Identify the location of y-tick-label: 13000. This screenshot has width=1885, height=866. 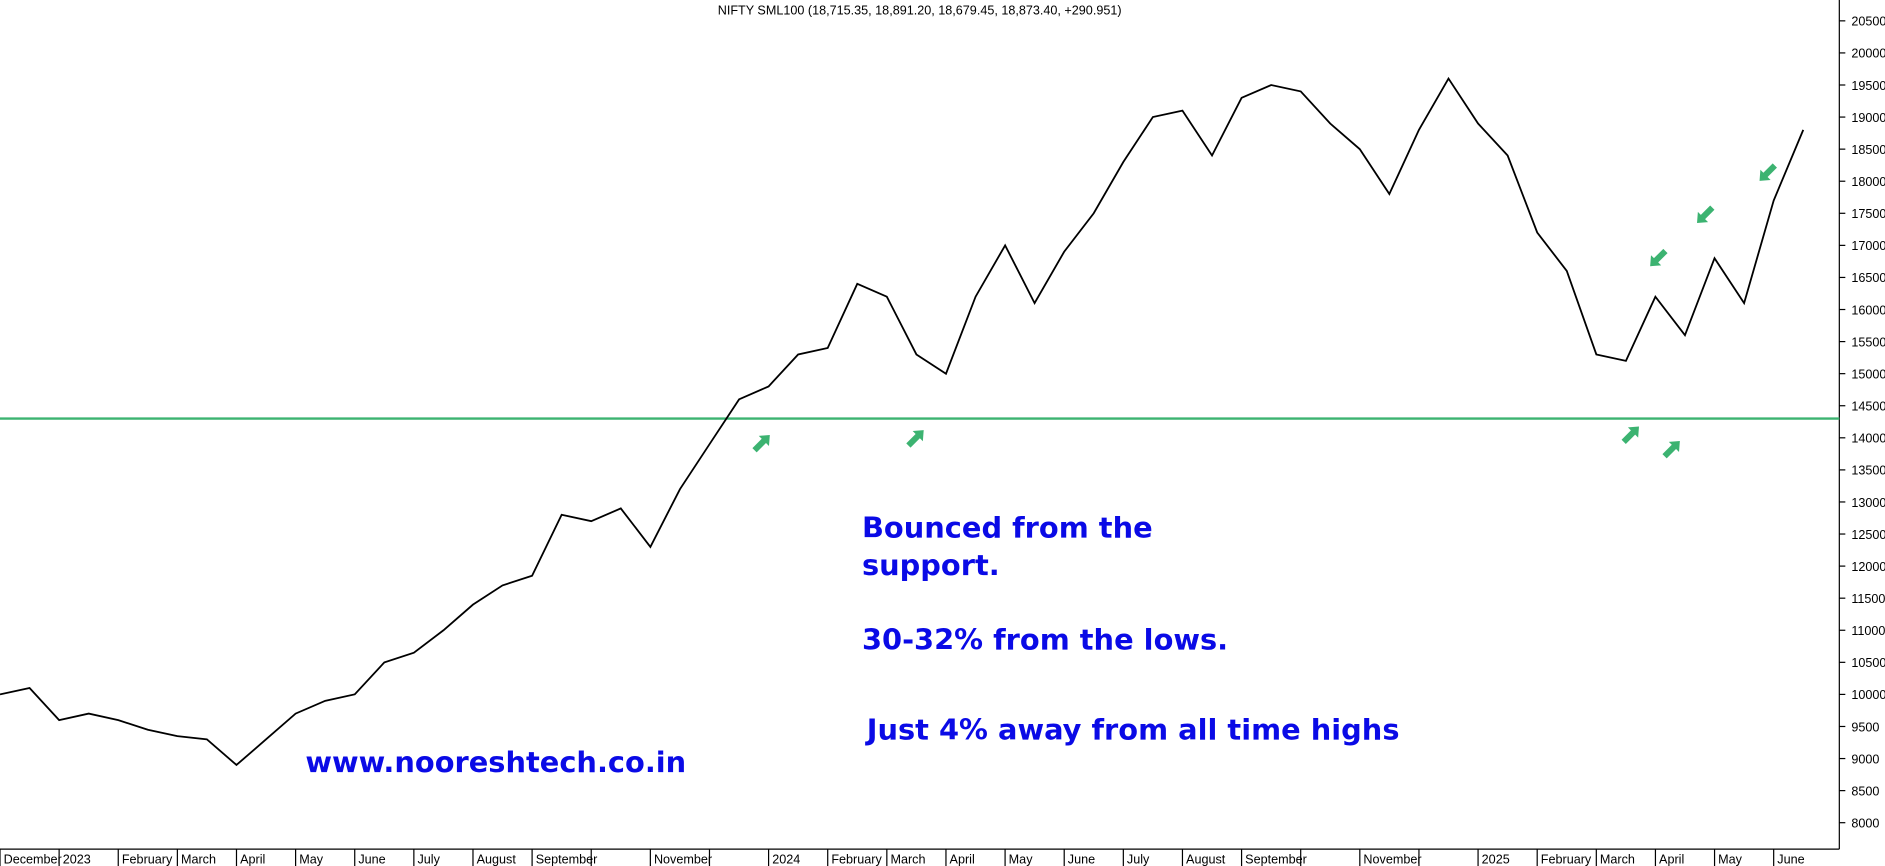
(1868, 503).